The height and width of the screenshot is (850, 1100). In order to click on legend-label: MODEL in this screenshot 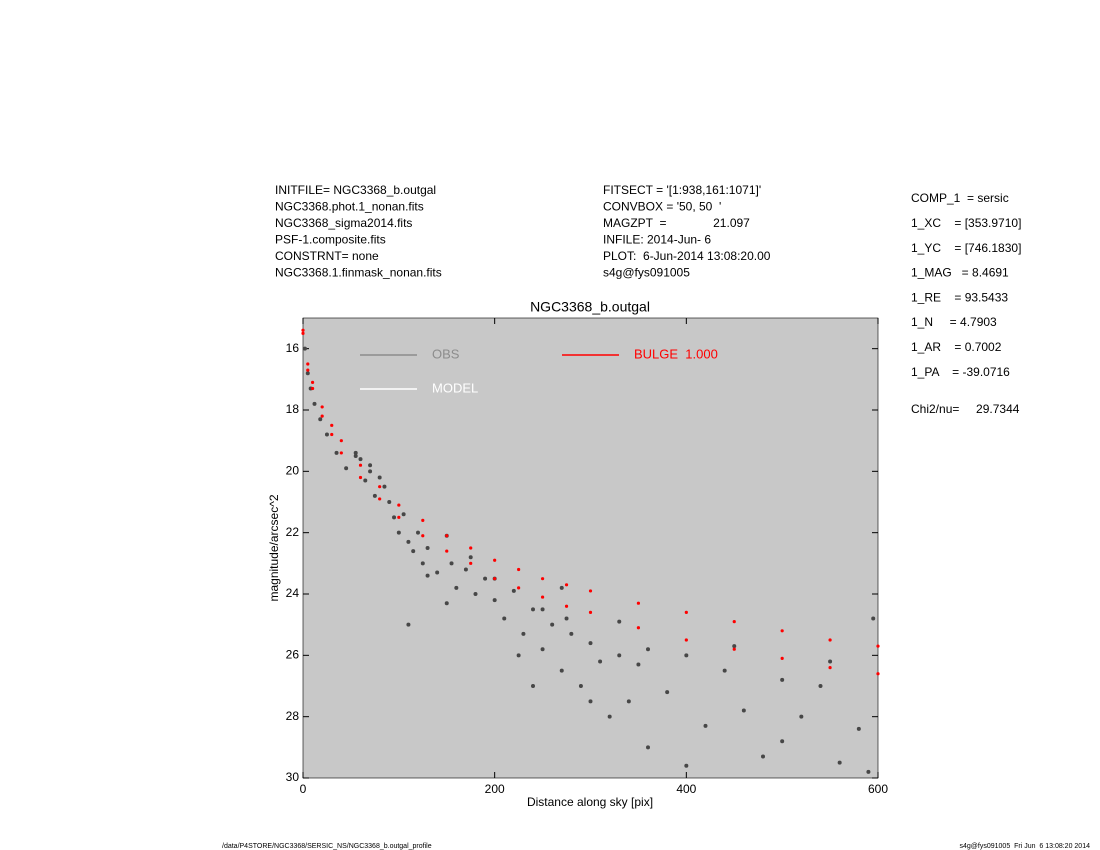, I will do `click(455, 387)`.